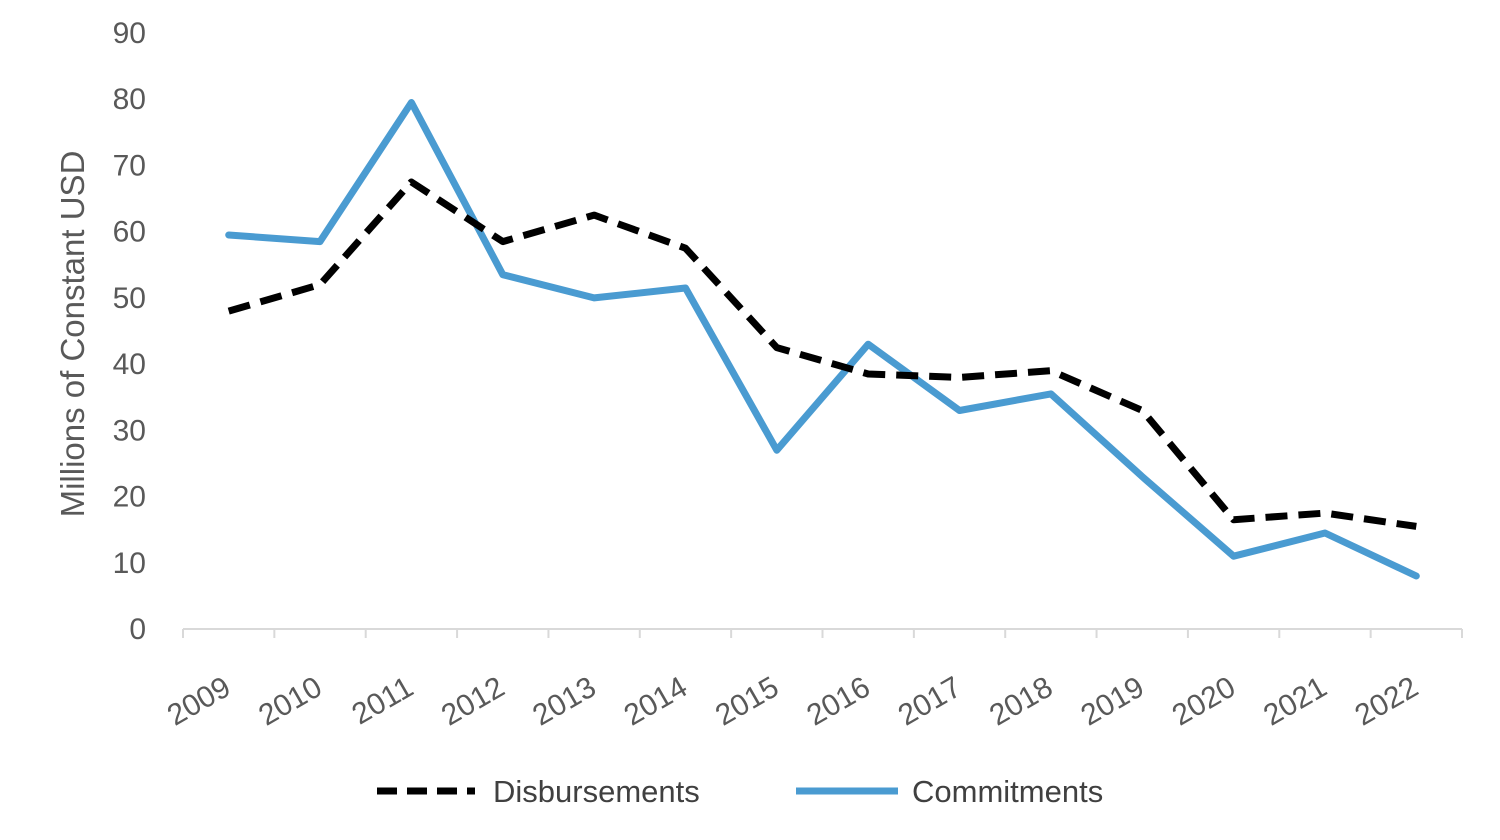 Image resolution: width=1500 pixels, height=840 pixels. Describe the element at coordinates (656, 701) in the screenshot. I see `x-tick-label: 2014` at that location.